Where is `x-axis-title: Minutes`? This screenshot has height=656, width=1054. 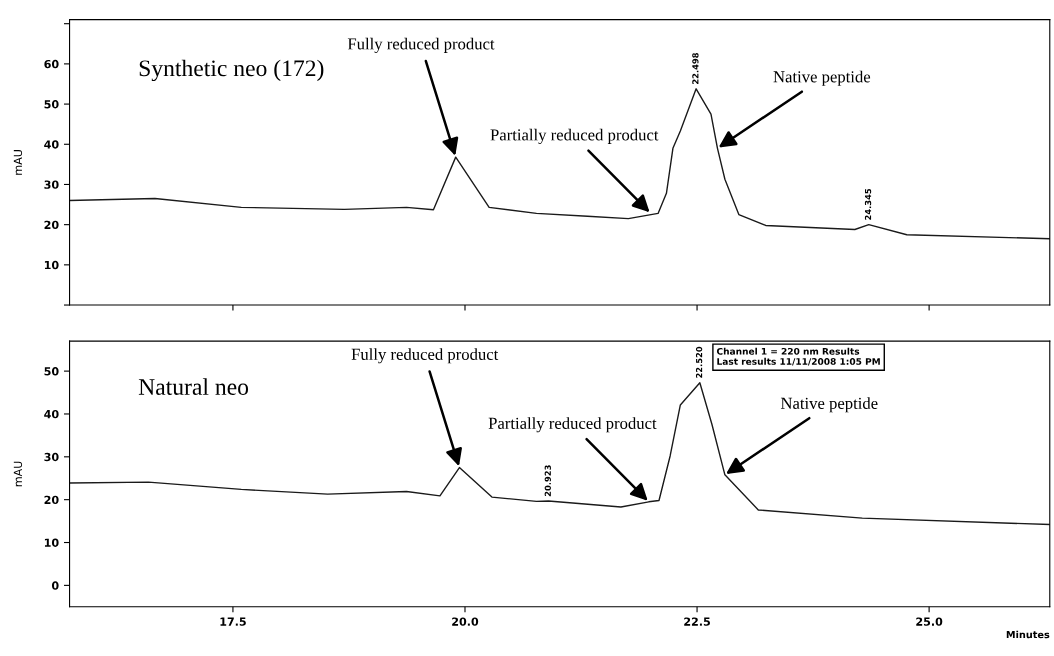
x-axis-title: Minutes is located at coordinates (1028, 634).